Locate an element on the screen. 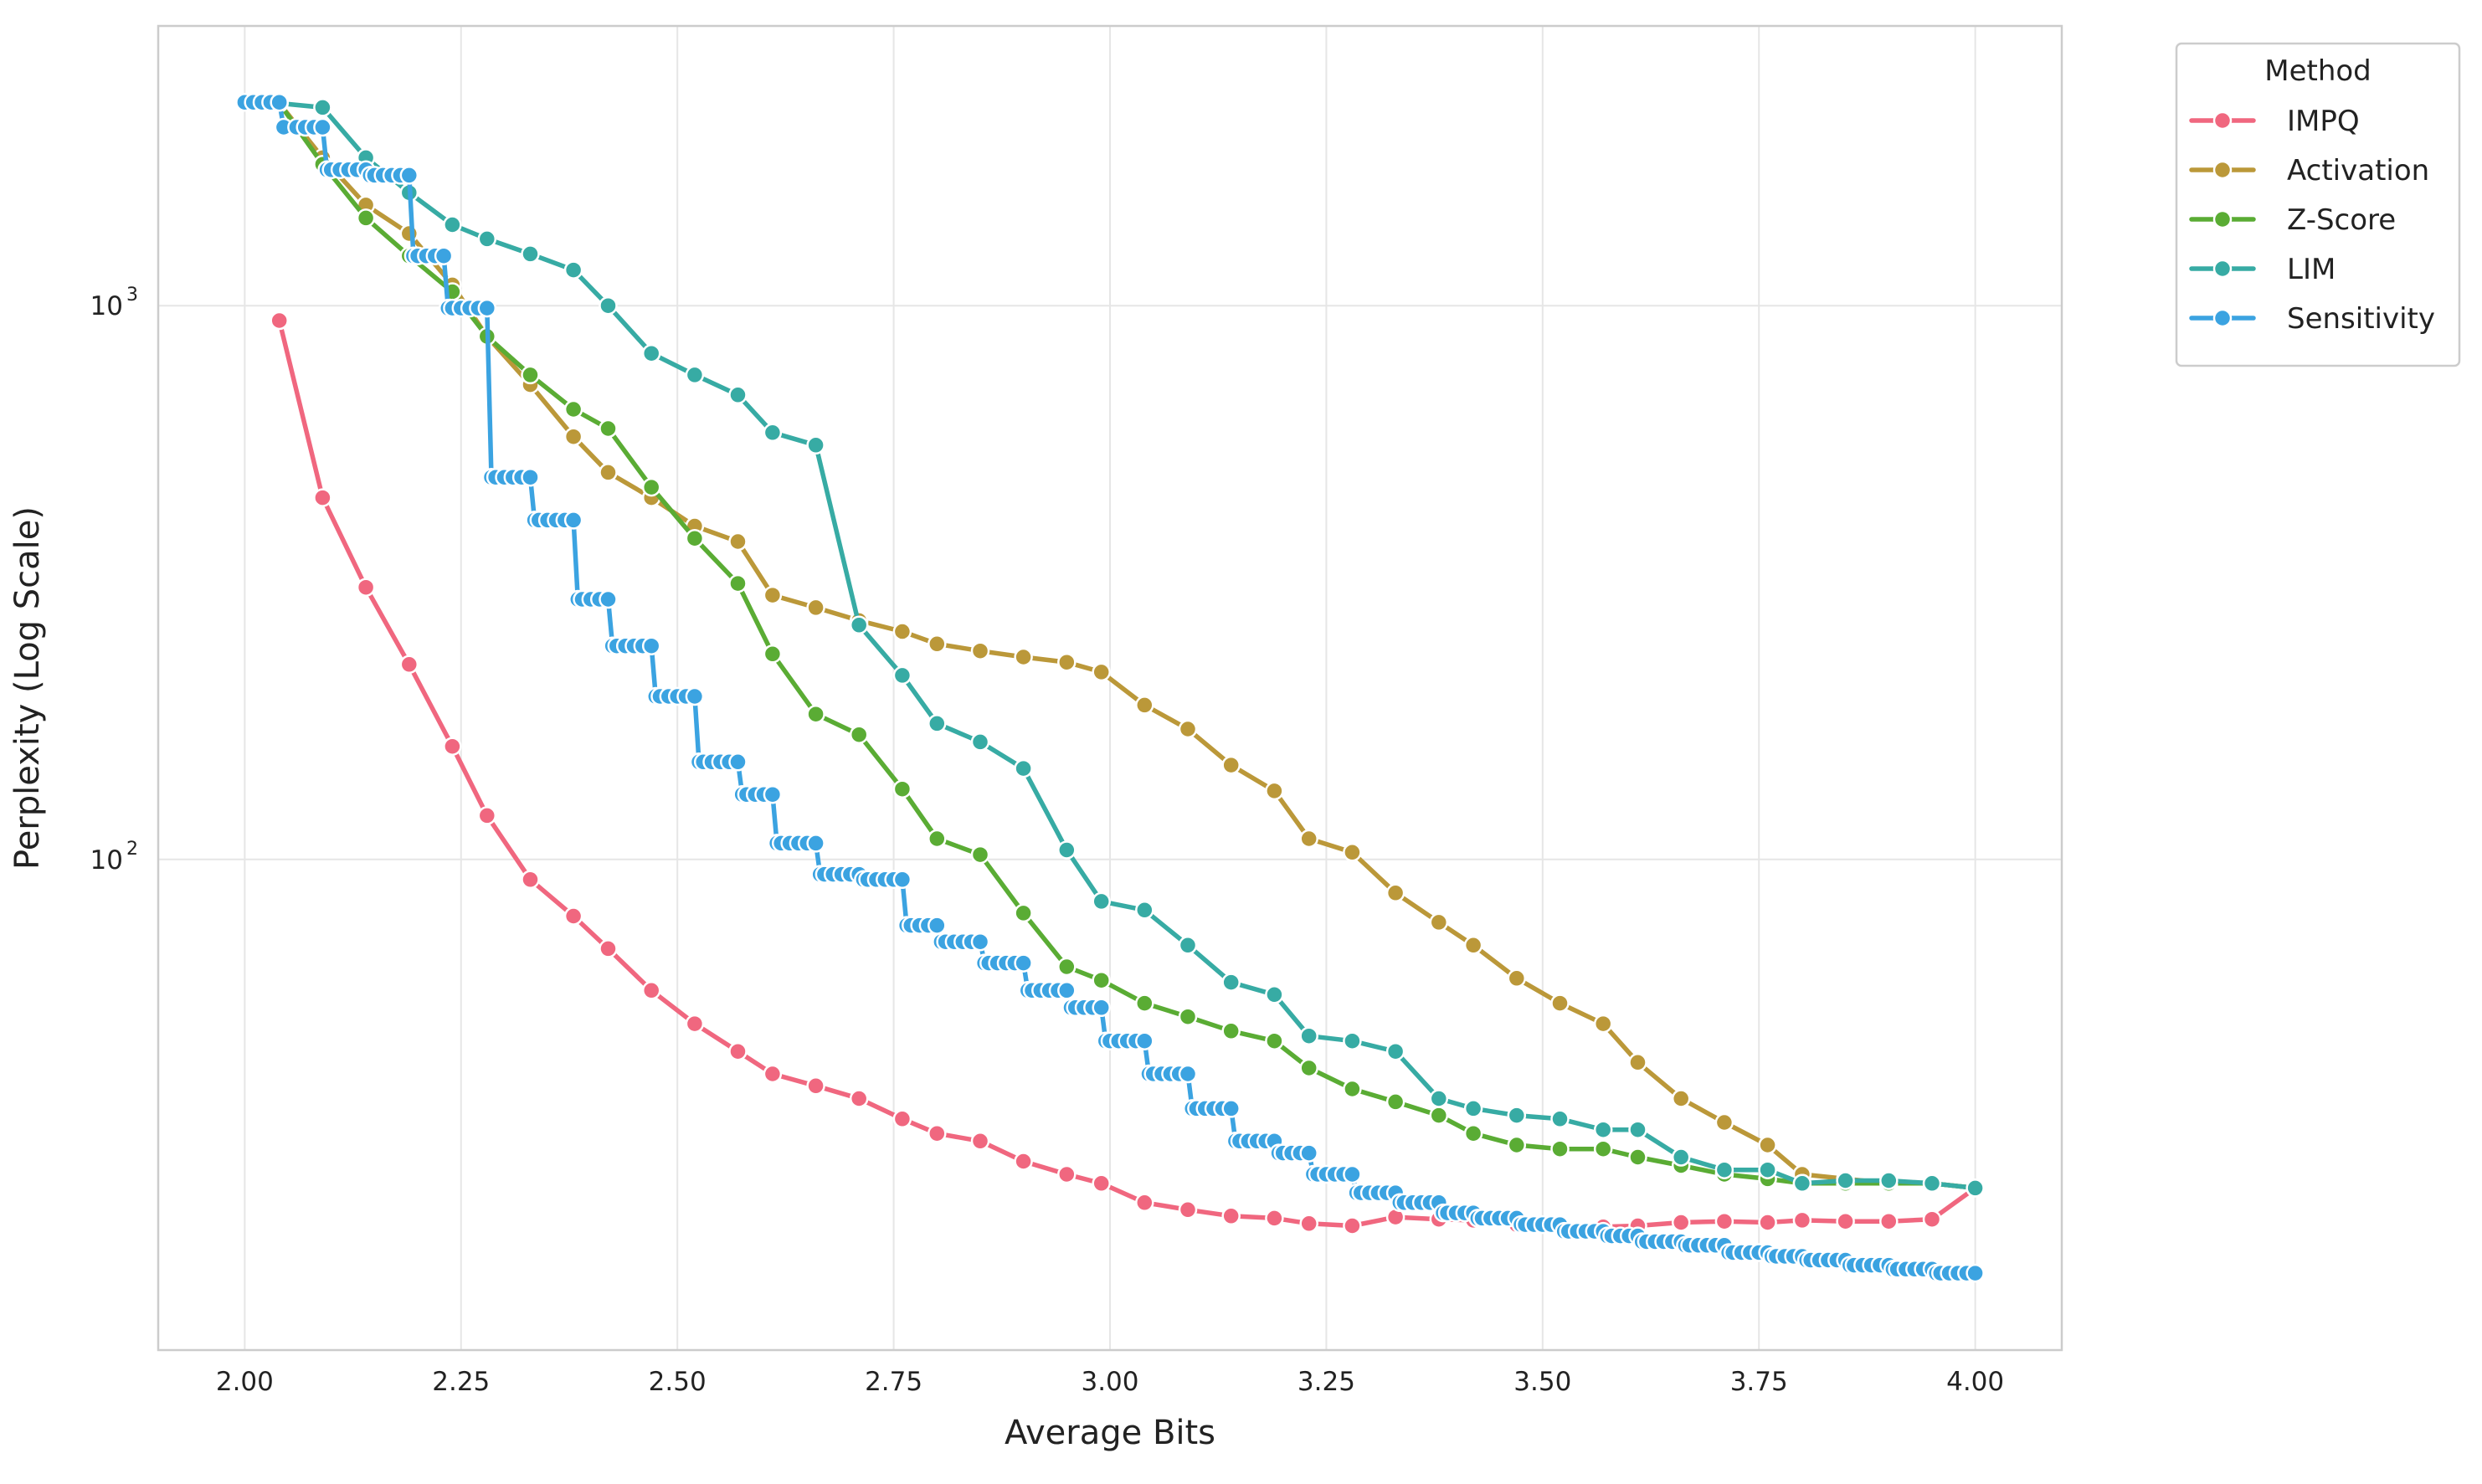 Image resolution: width=2482 pixels, height=1484 pixels. x-tick-label: 3.25 is located at coordinates (1326, 1382).